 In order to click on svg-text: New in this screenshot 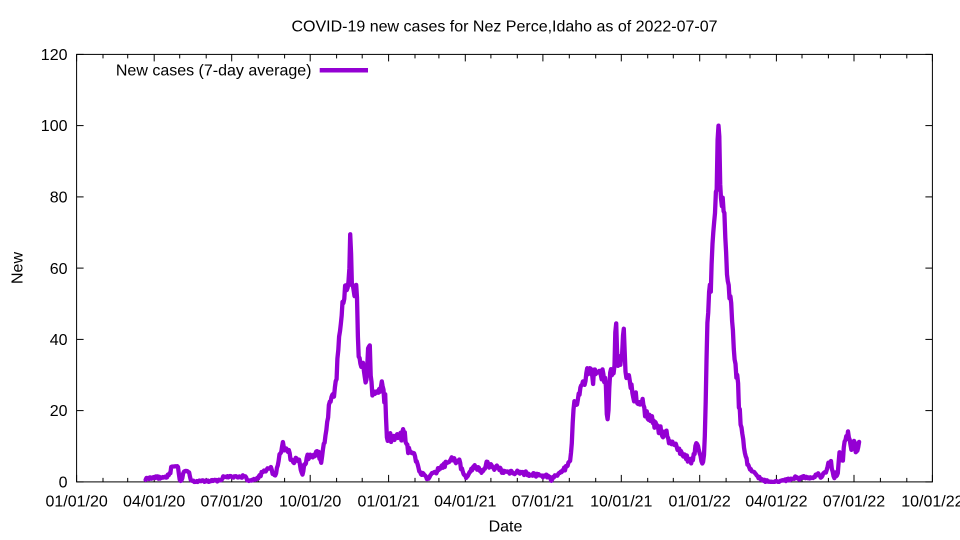, I will do `click(18, 268)`.